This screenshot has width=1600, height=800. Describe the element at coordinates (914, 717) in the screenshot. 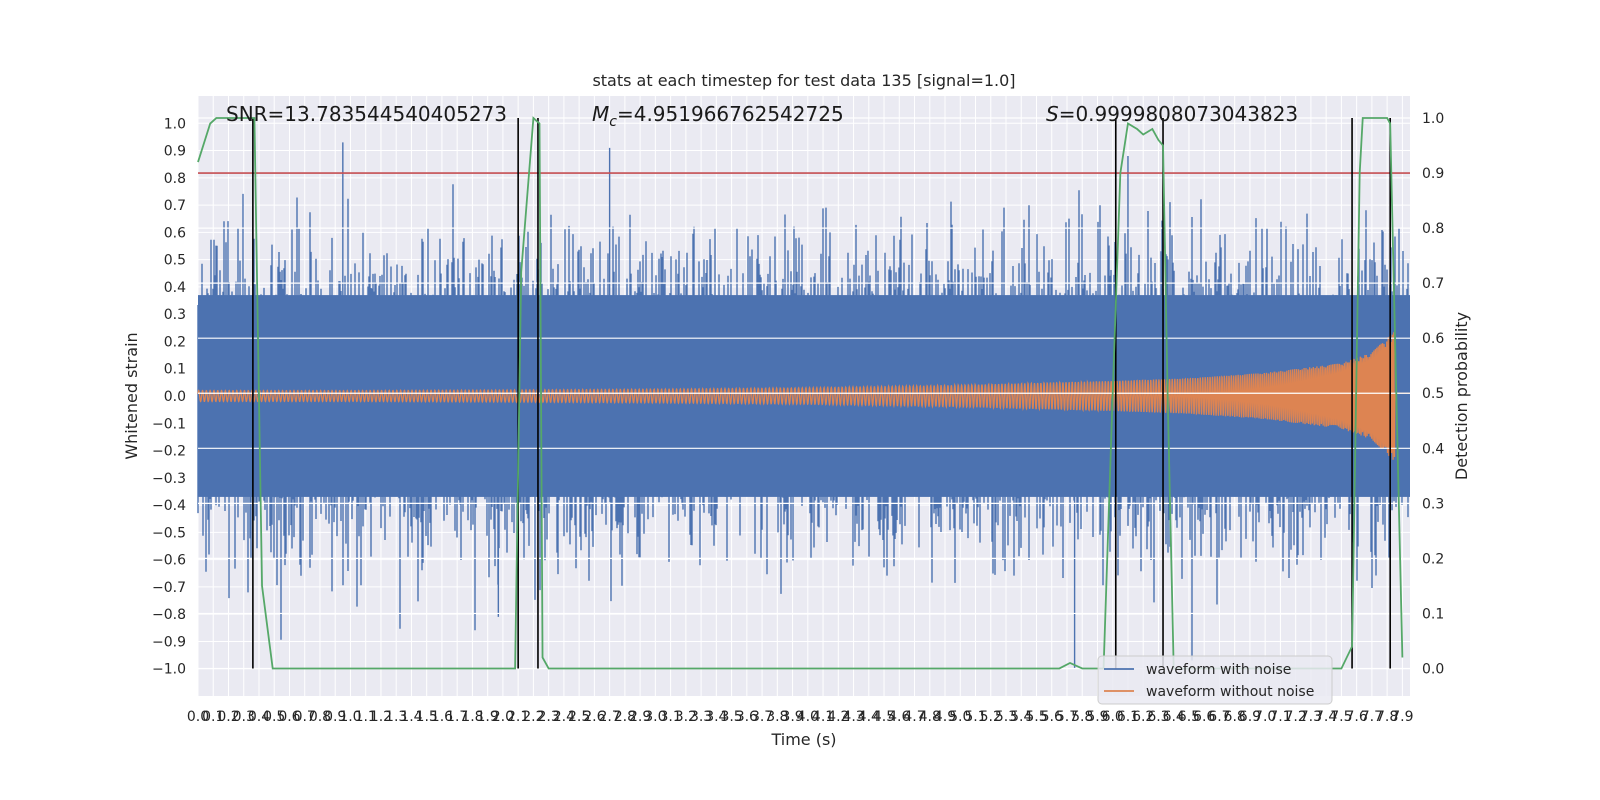

I see `x-tick-label: 4.7` at that location.